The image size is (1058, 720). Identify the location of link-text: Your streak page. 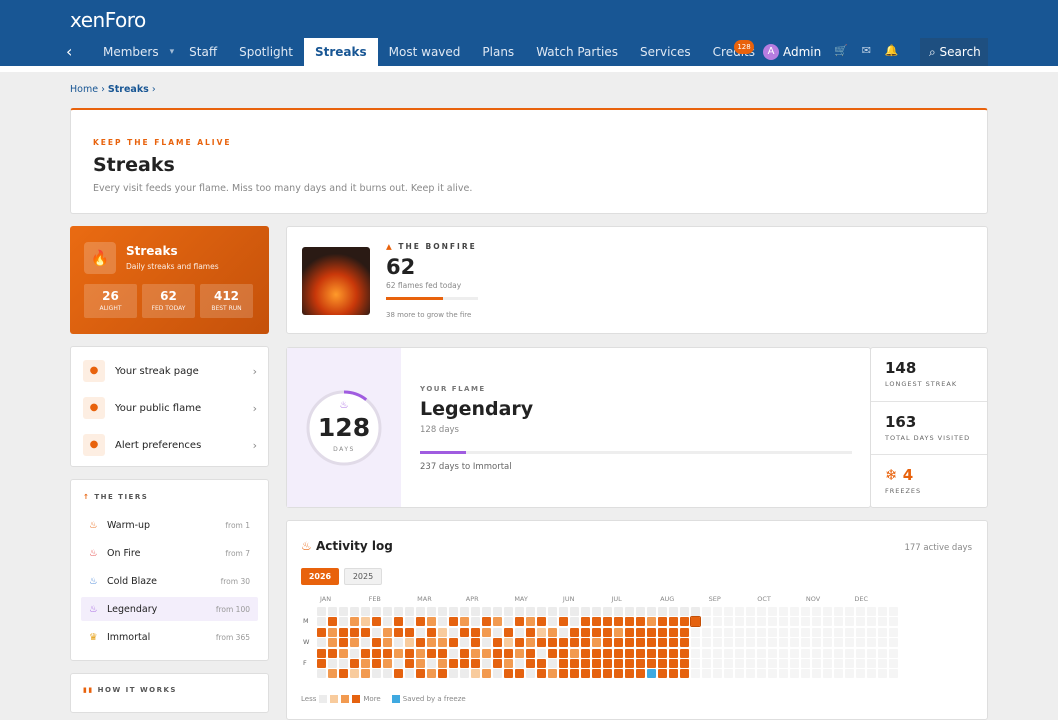
(157, 371).